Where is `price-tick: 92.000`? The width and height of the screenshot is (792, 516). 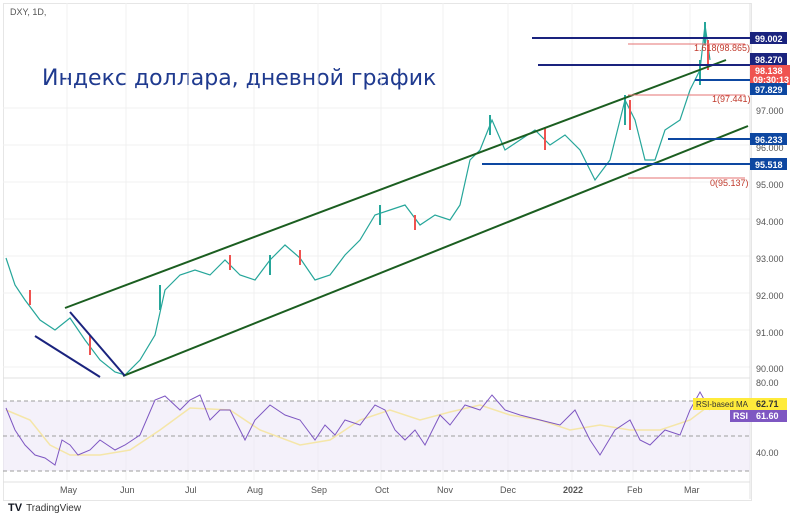 price-tick: 92.000 is located at coordinates (770, 296).